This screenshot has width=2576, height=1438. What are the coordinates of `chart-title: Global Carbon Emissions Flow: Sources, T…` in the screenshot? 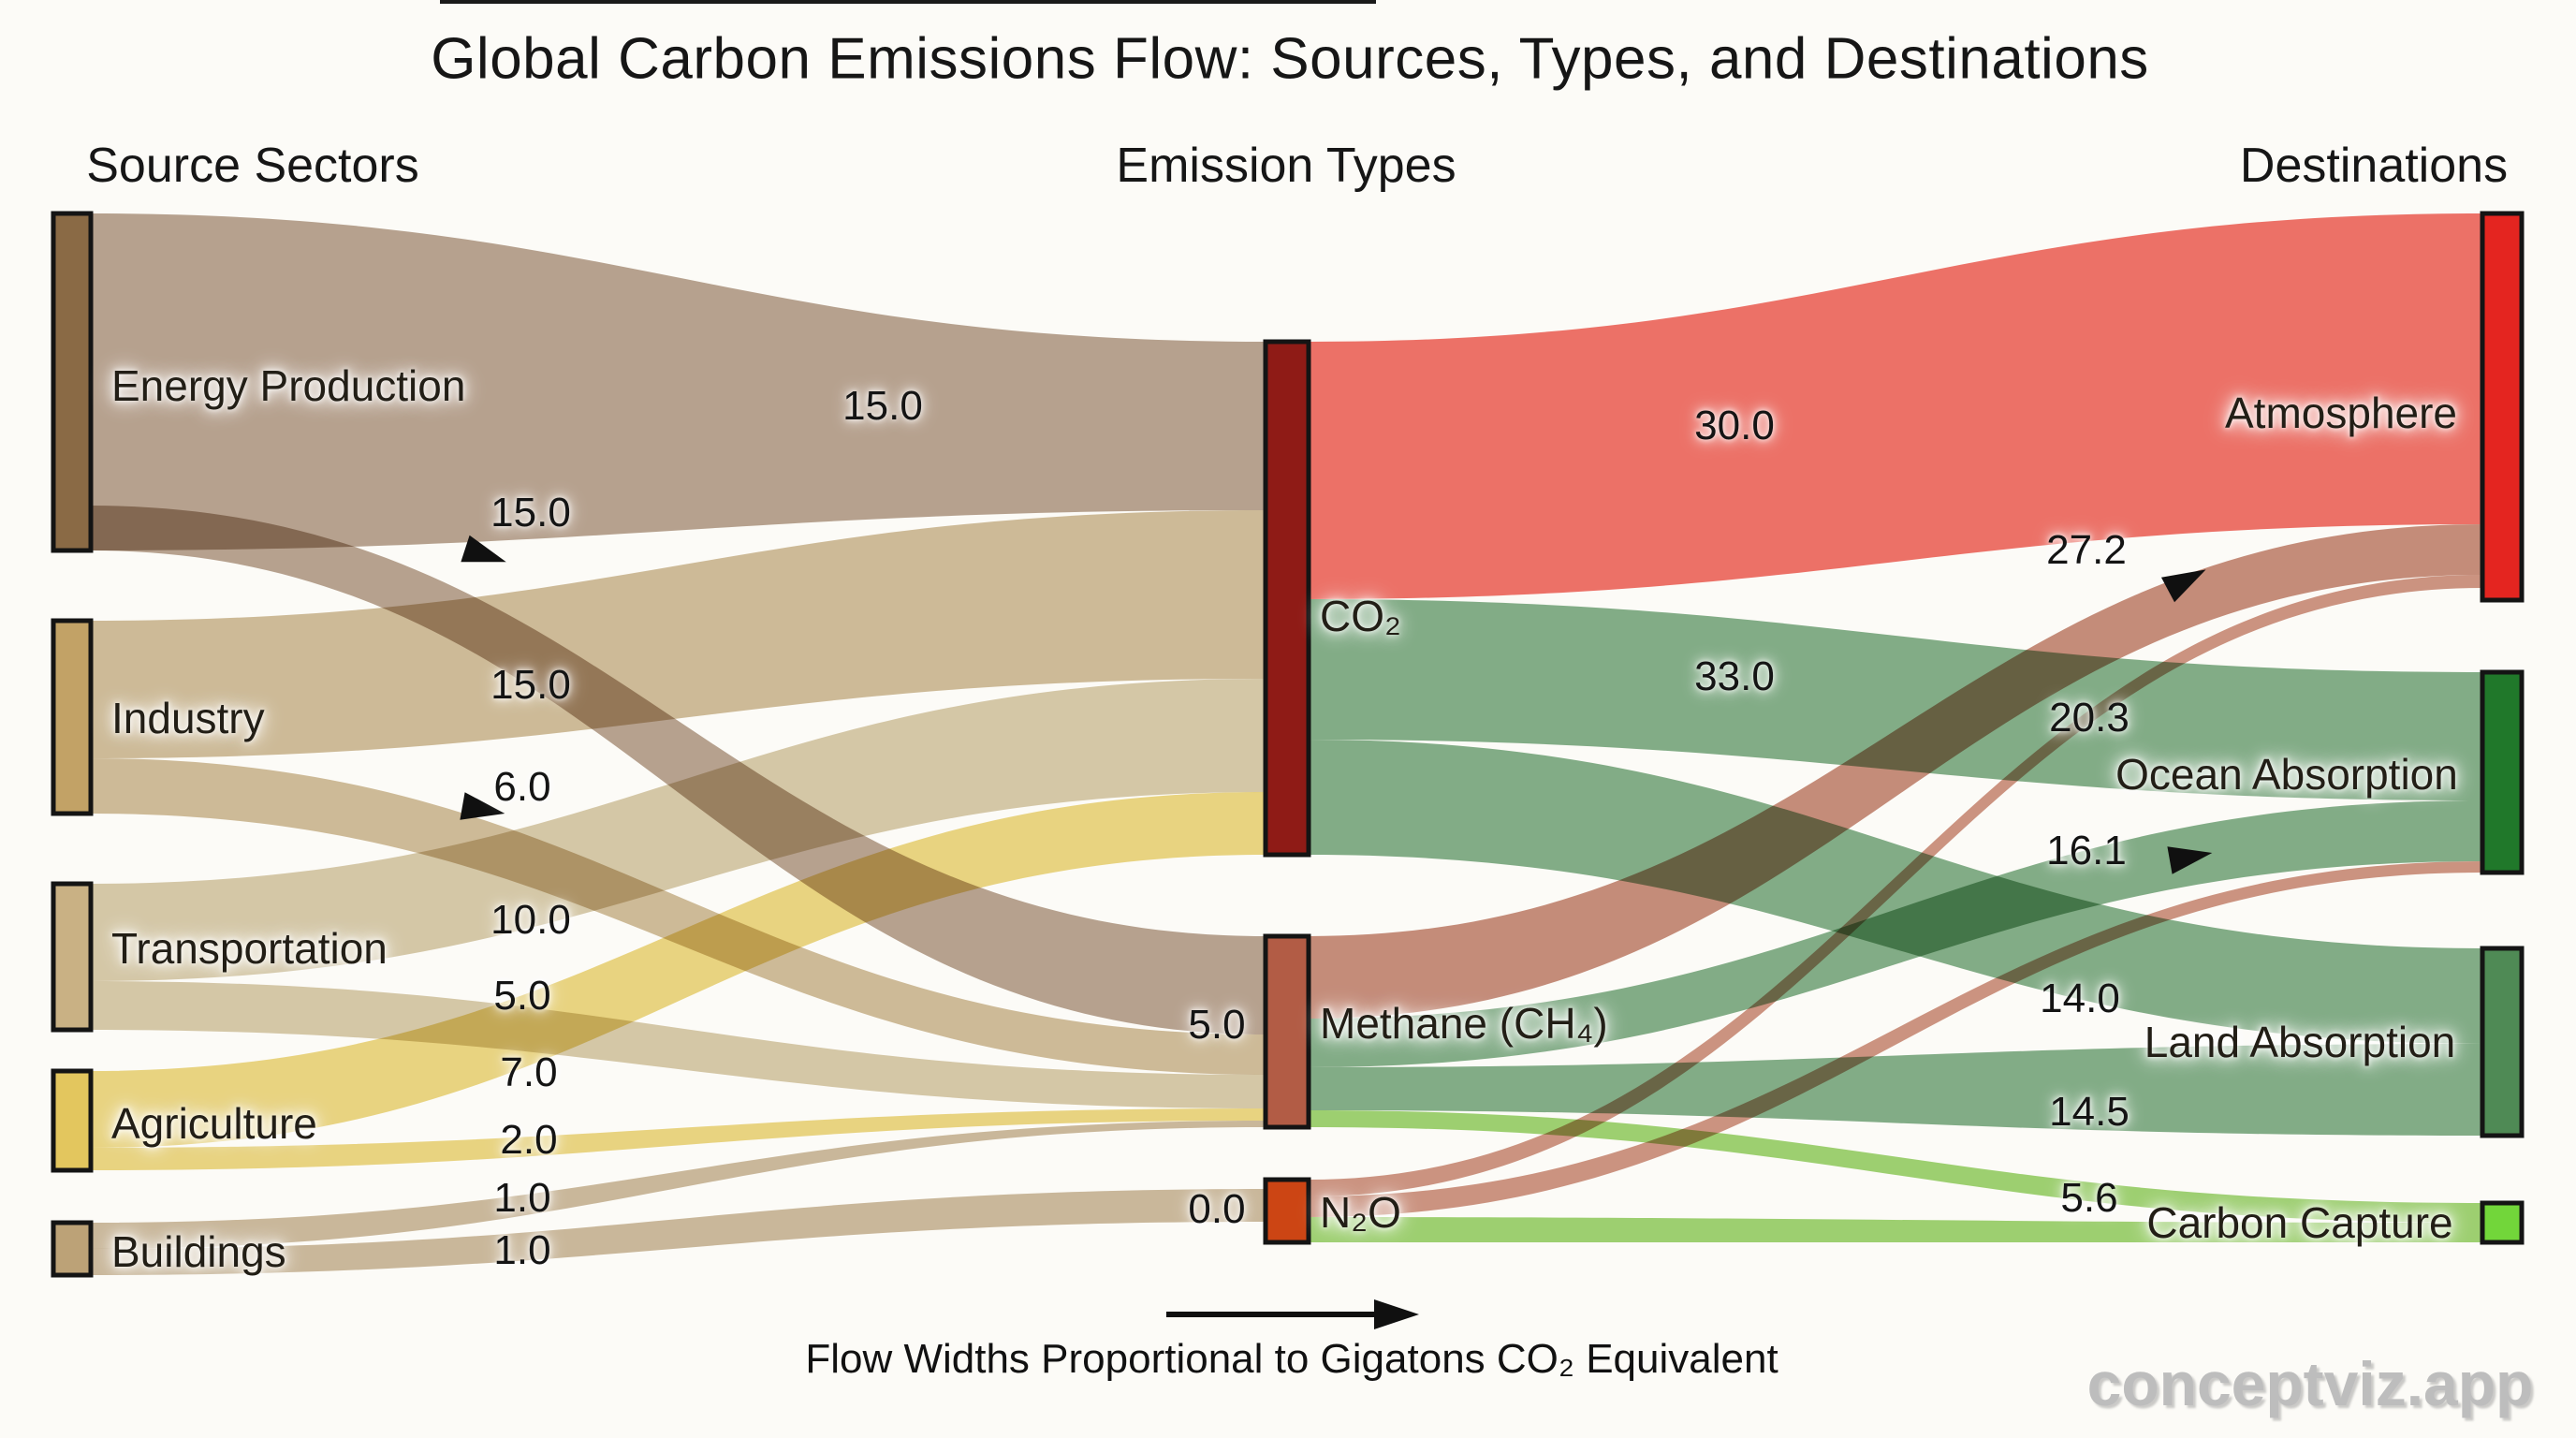 It's located at (1290, 59).